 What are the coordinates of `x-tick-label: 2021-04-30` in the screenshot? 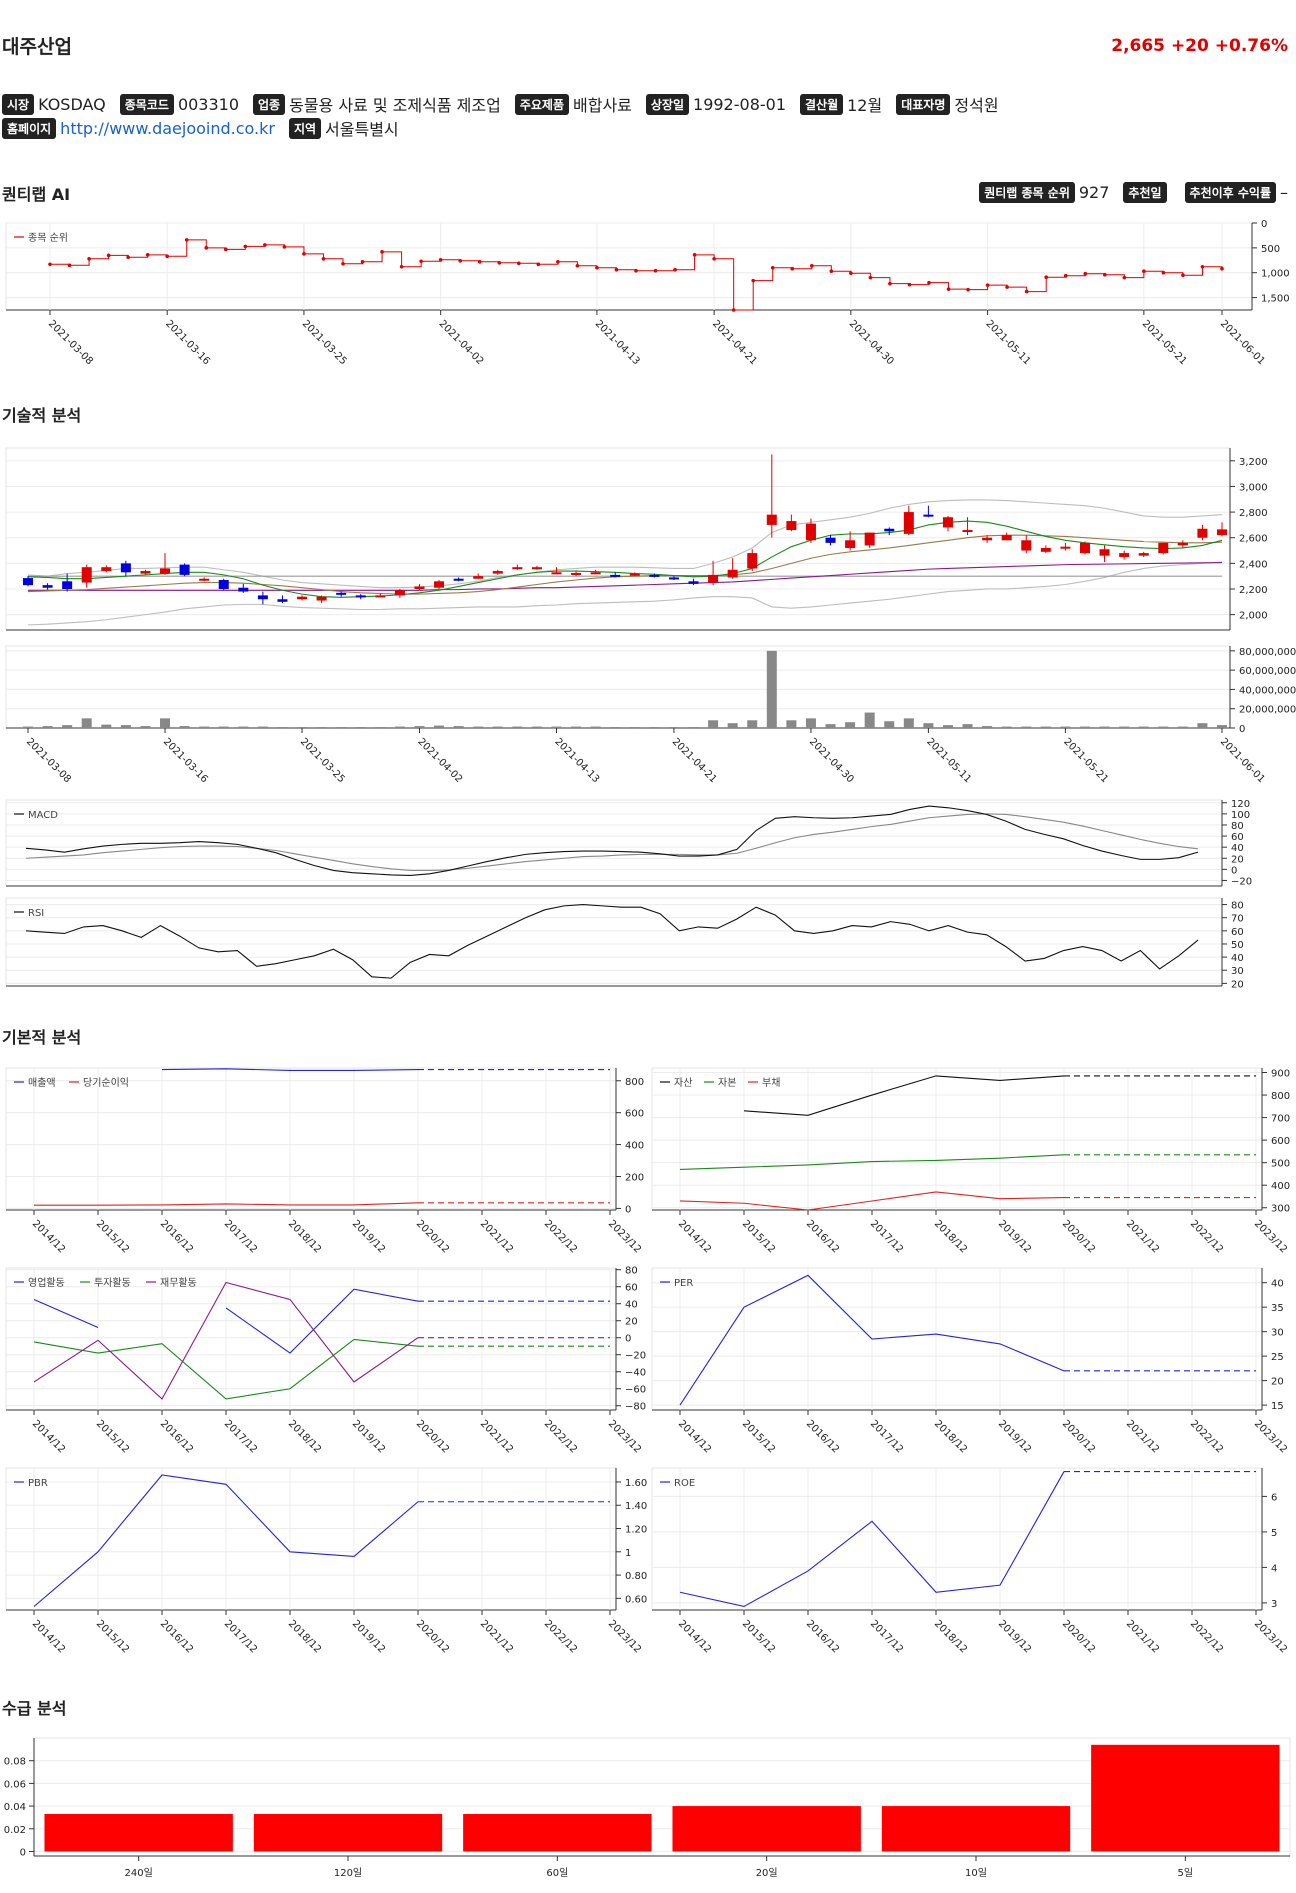 It's located at (831, 760).